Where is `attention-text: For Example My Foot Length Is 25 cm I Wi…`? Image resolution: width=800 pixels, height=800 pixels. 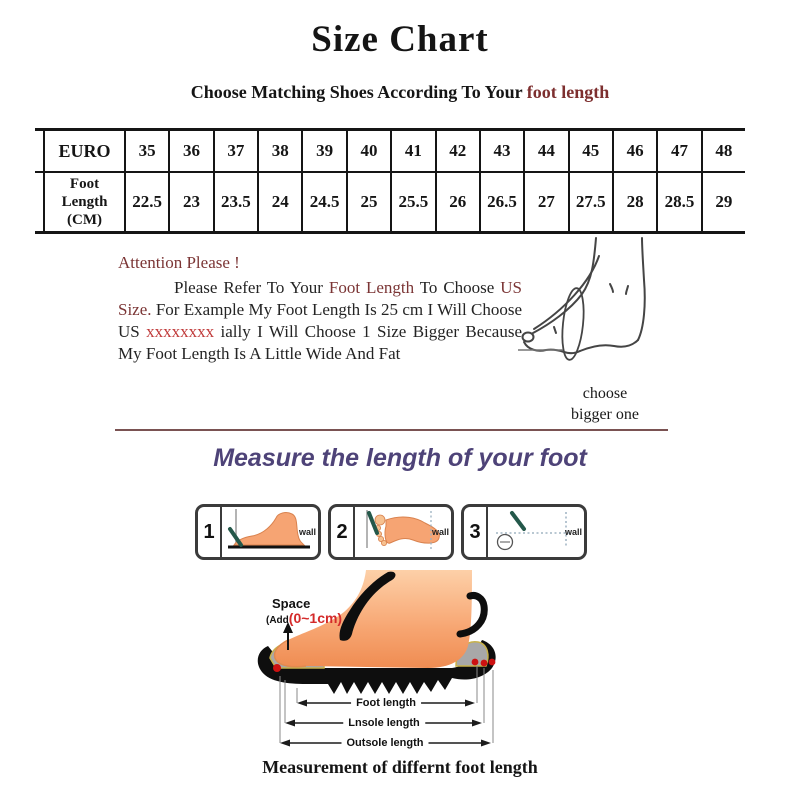
attention-text: For Example My Foot Length Is 25 cm I Wi… is located at coordinates (320, 320).